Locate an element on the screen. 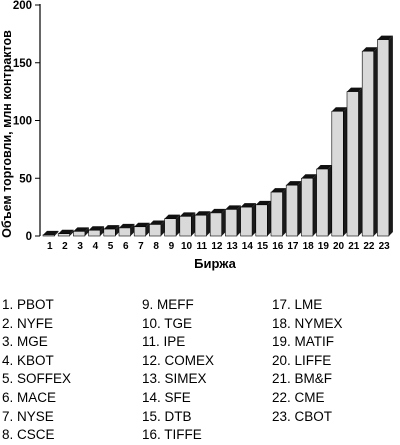 Image resolution: width=400 pixels, height=445 pixels. x-tick-labels: 1 2 3 4 5 6 7 8 9 10 11 12 13 14 15 16 17 18 19 20 21 22 23 is located at coordinates (218, 246).